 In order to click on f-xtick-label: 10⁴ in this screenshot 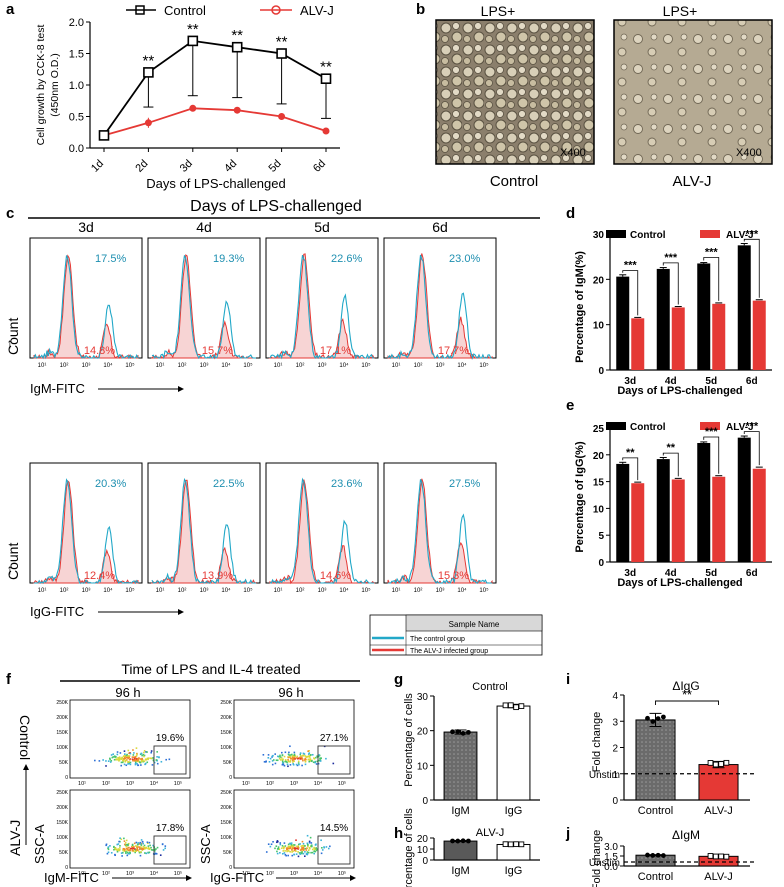, I will do `click(318, 783)`.